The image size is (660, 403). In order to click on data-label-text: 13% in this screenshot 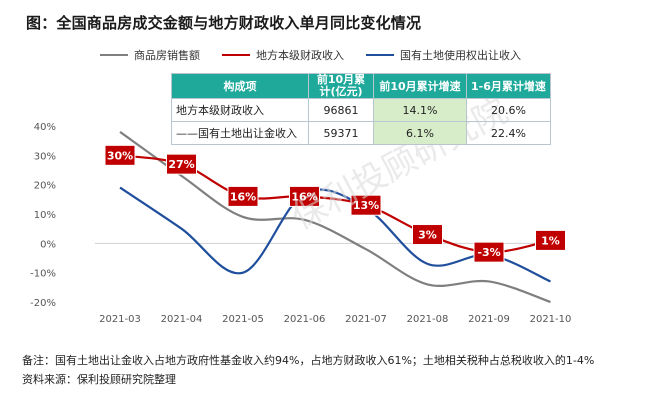, I will do `click(366, 205)`.